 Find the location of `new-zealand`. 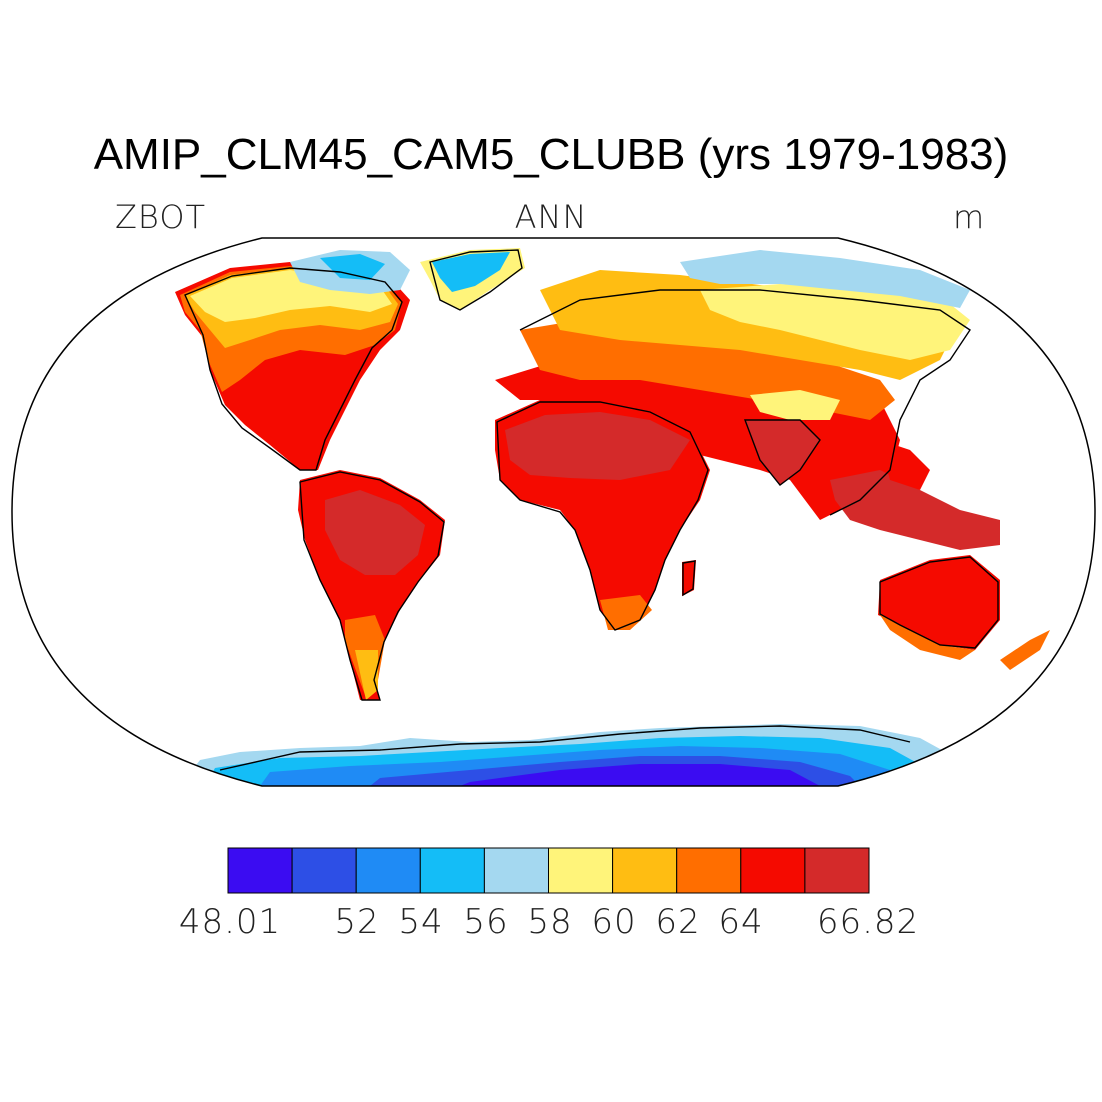

new-zealand is located at coordinates (1025, 650).